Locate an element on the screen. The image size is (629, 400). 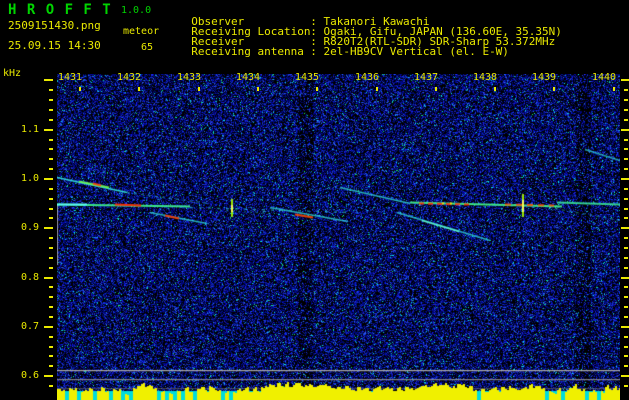
info-label: Observer is located at coordinates (218, 21).